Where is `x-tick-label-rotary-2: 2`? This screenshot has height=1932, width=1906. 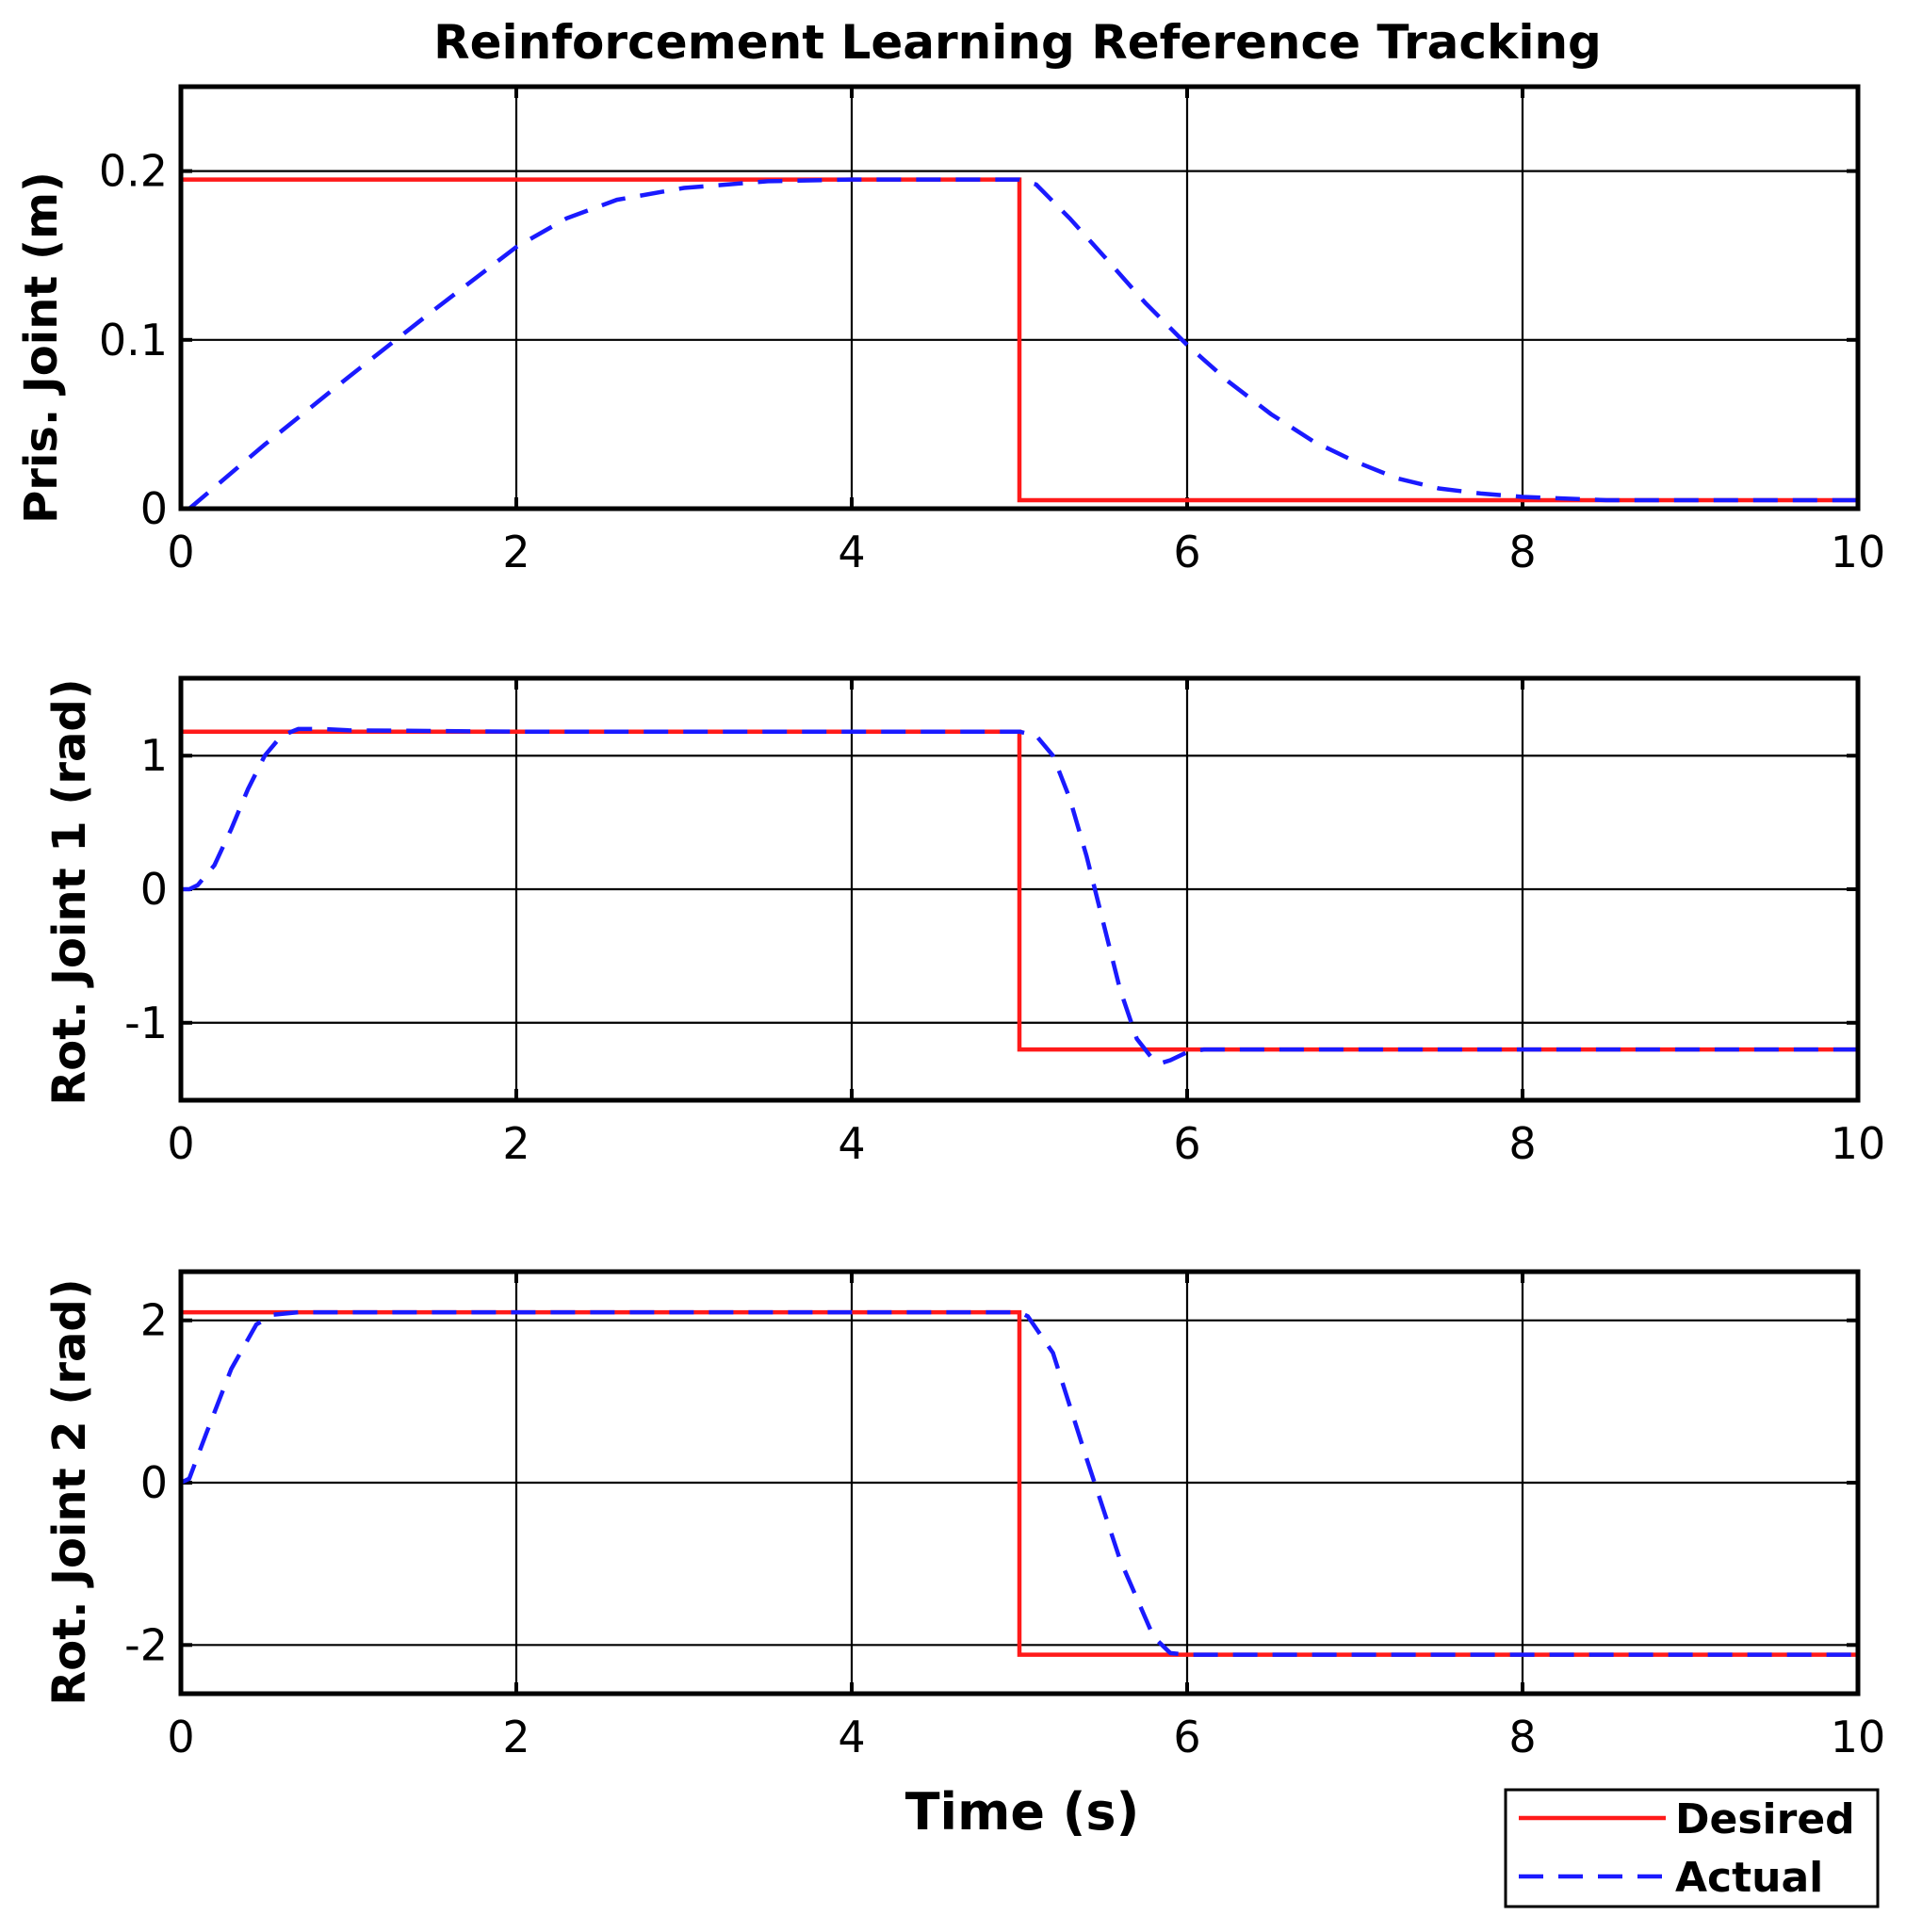
x-tick-label-rotary-2: 2 is located at coordinates (515, 1737).